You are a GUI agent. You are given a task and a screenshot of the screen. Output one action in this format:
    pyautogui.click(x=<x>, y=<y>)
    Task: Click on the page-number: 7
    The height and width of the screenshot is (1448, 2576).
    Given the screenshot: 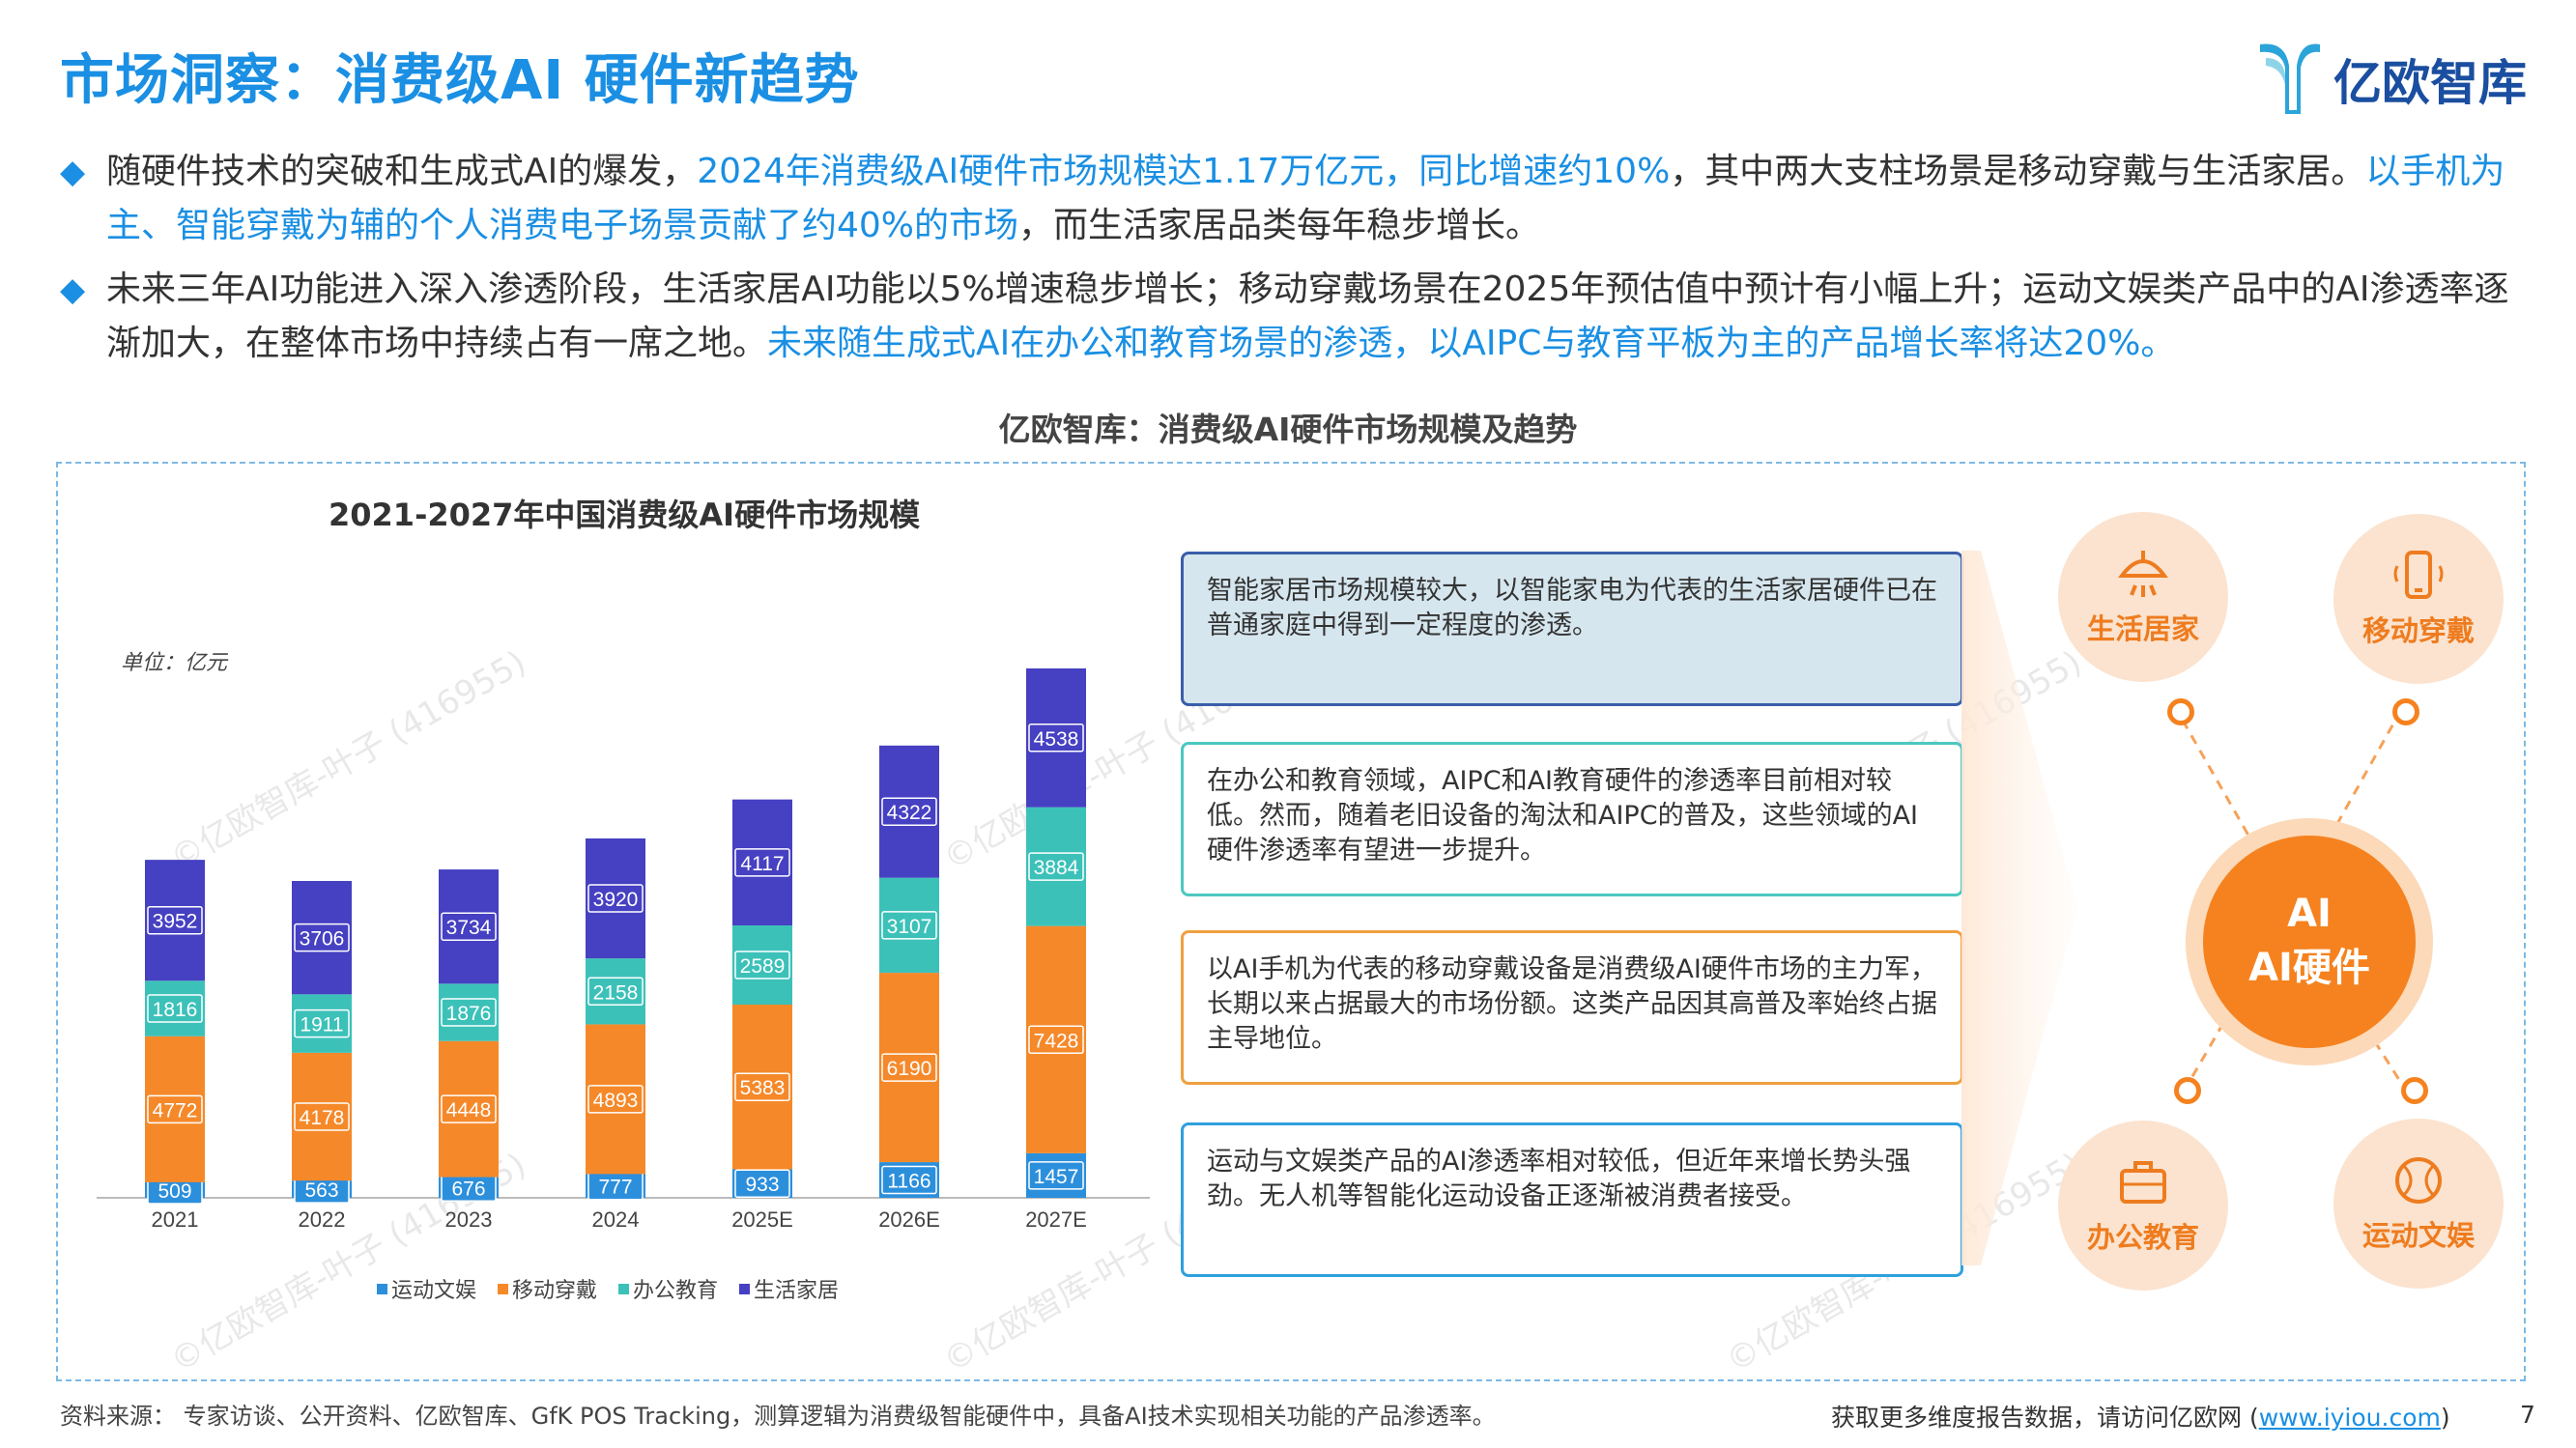 What is the action you would take?
    pyautogui.click(x=2528, y=1415)
    